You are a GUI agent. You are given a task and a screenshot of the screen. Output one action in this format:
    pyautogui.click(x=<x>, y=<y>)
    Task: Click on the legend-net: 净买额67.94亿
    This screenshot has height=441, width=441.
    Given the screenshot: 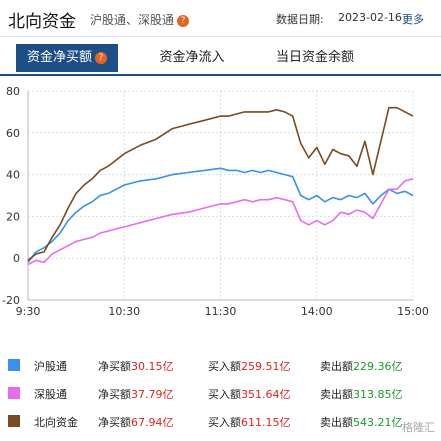 What is the action you would take?
    pyautogui.click(x=136, y=422)
    